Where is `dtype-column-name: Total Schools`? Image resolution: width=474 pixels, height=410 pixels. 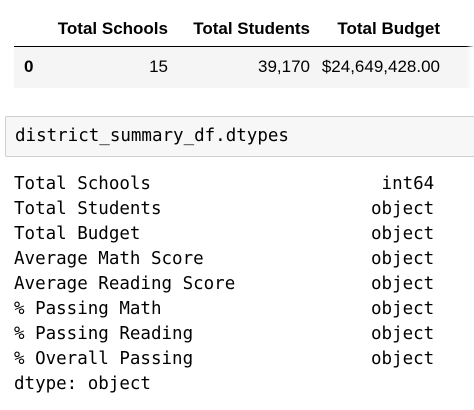 dtype-column-name: Total Schools is located at coordinates (82, 184).